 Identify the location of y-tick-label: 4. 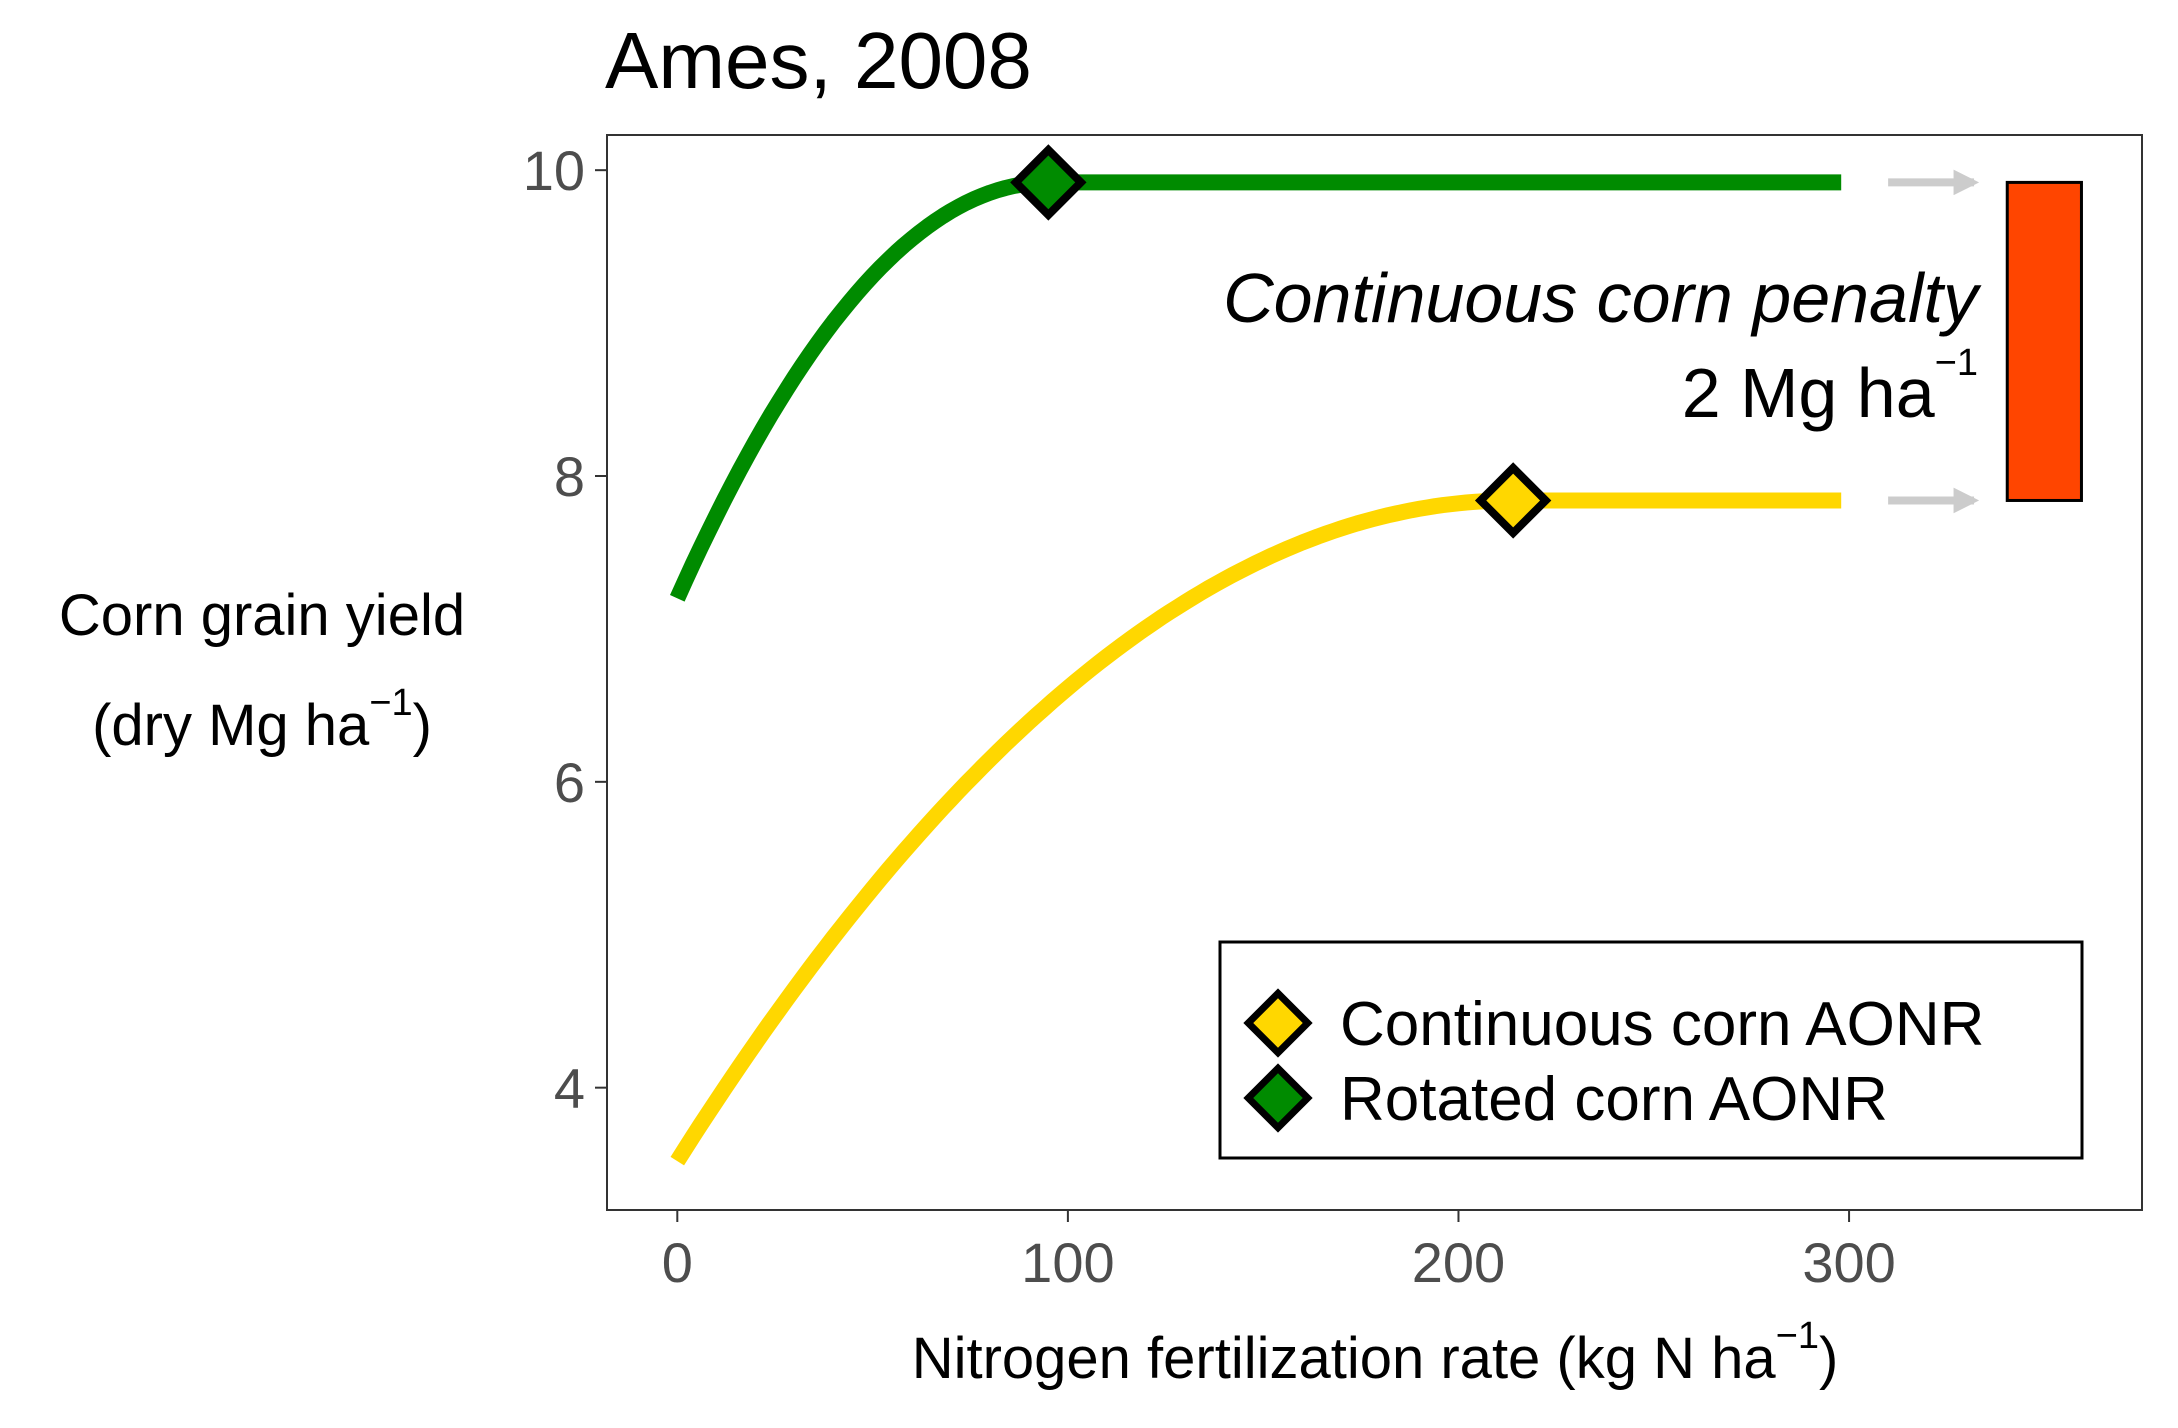
(569, 1088).